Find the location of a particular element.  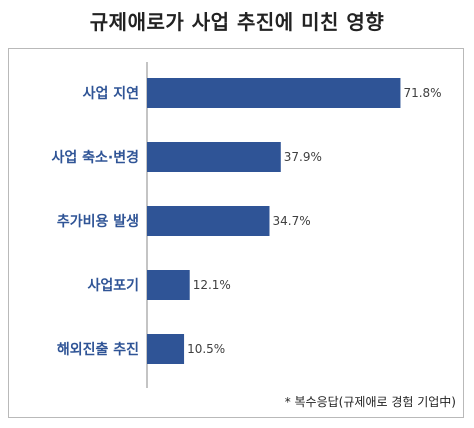

value-label-5: 10.5% is located at coordinates (206, 349).